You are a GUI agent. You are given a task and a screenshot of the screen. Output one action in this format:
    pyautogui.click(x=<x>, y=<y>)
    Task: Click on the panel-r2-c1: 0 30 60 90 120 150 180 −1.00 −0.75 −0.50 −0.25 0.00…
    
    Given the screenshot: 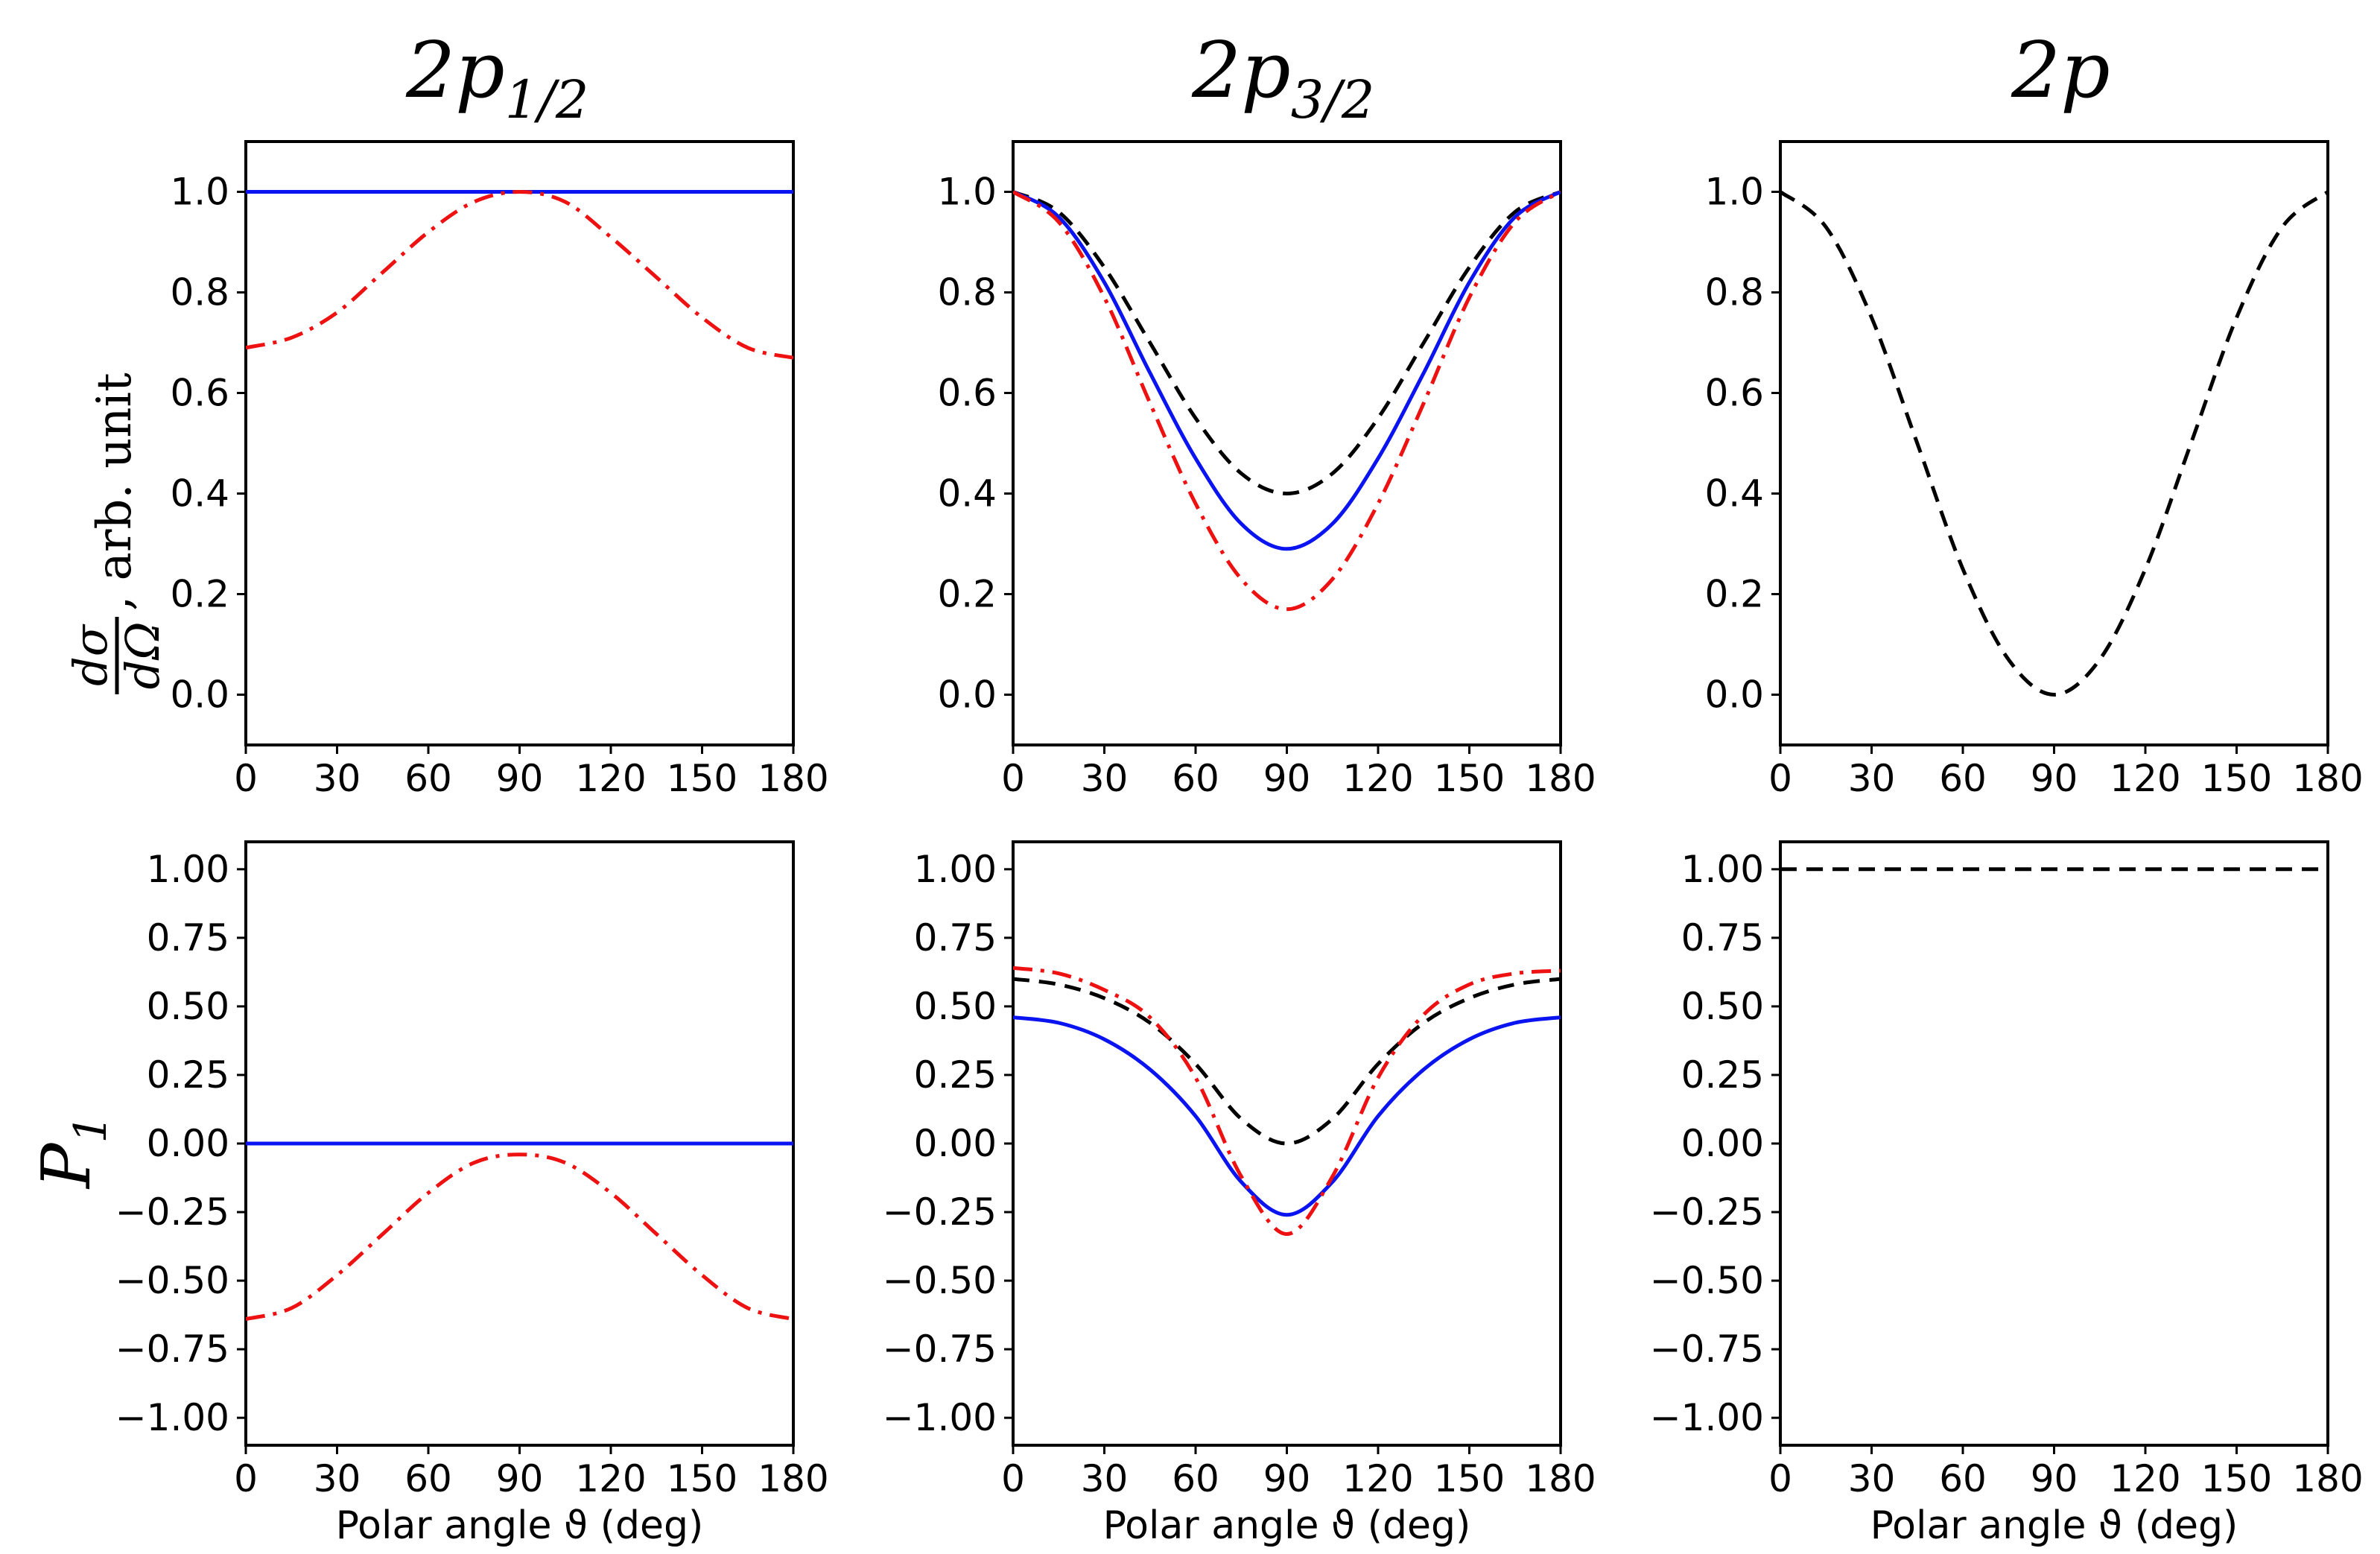 What is the action you would take?
    pyautogui.click(x=472, y=1194)
    